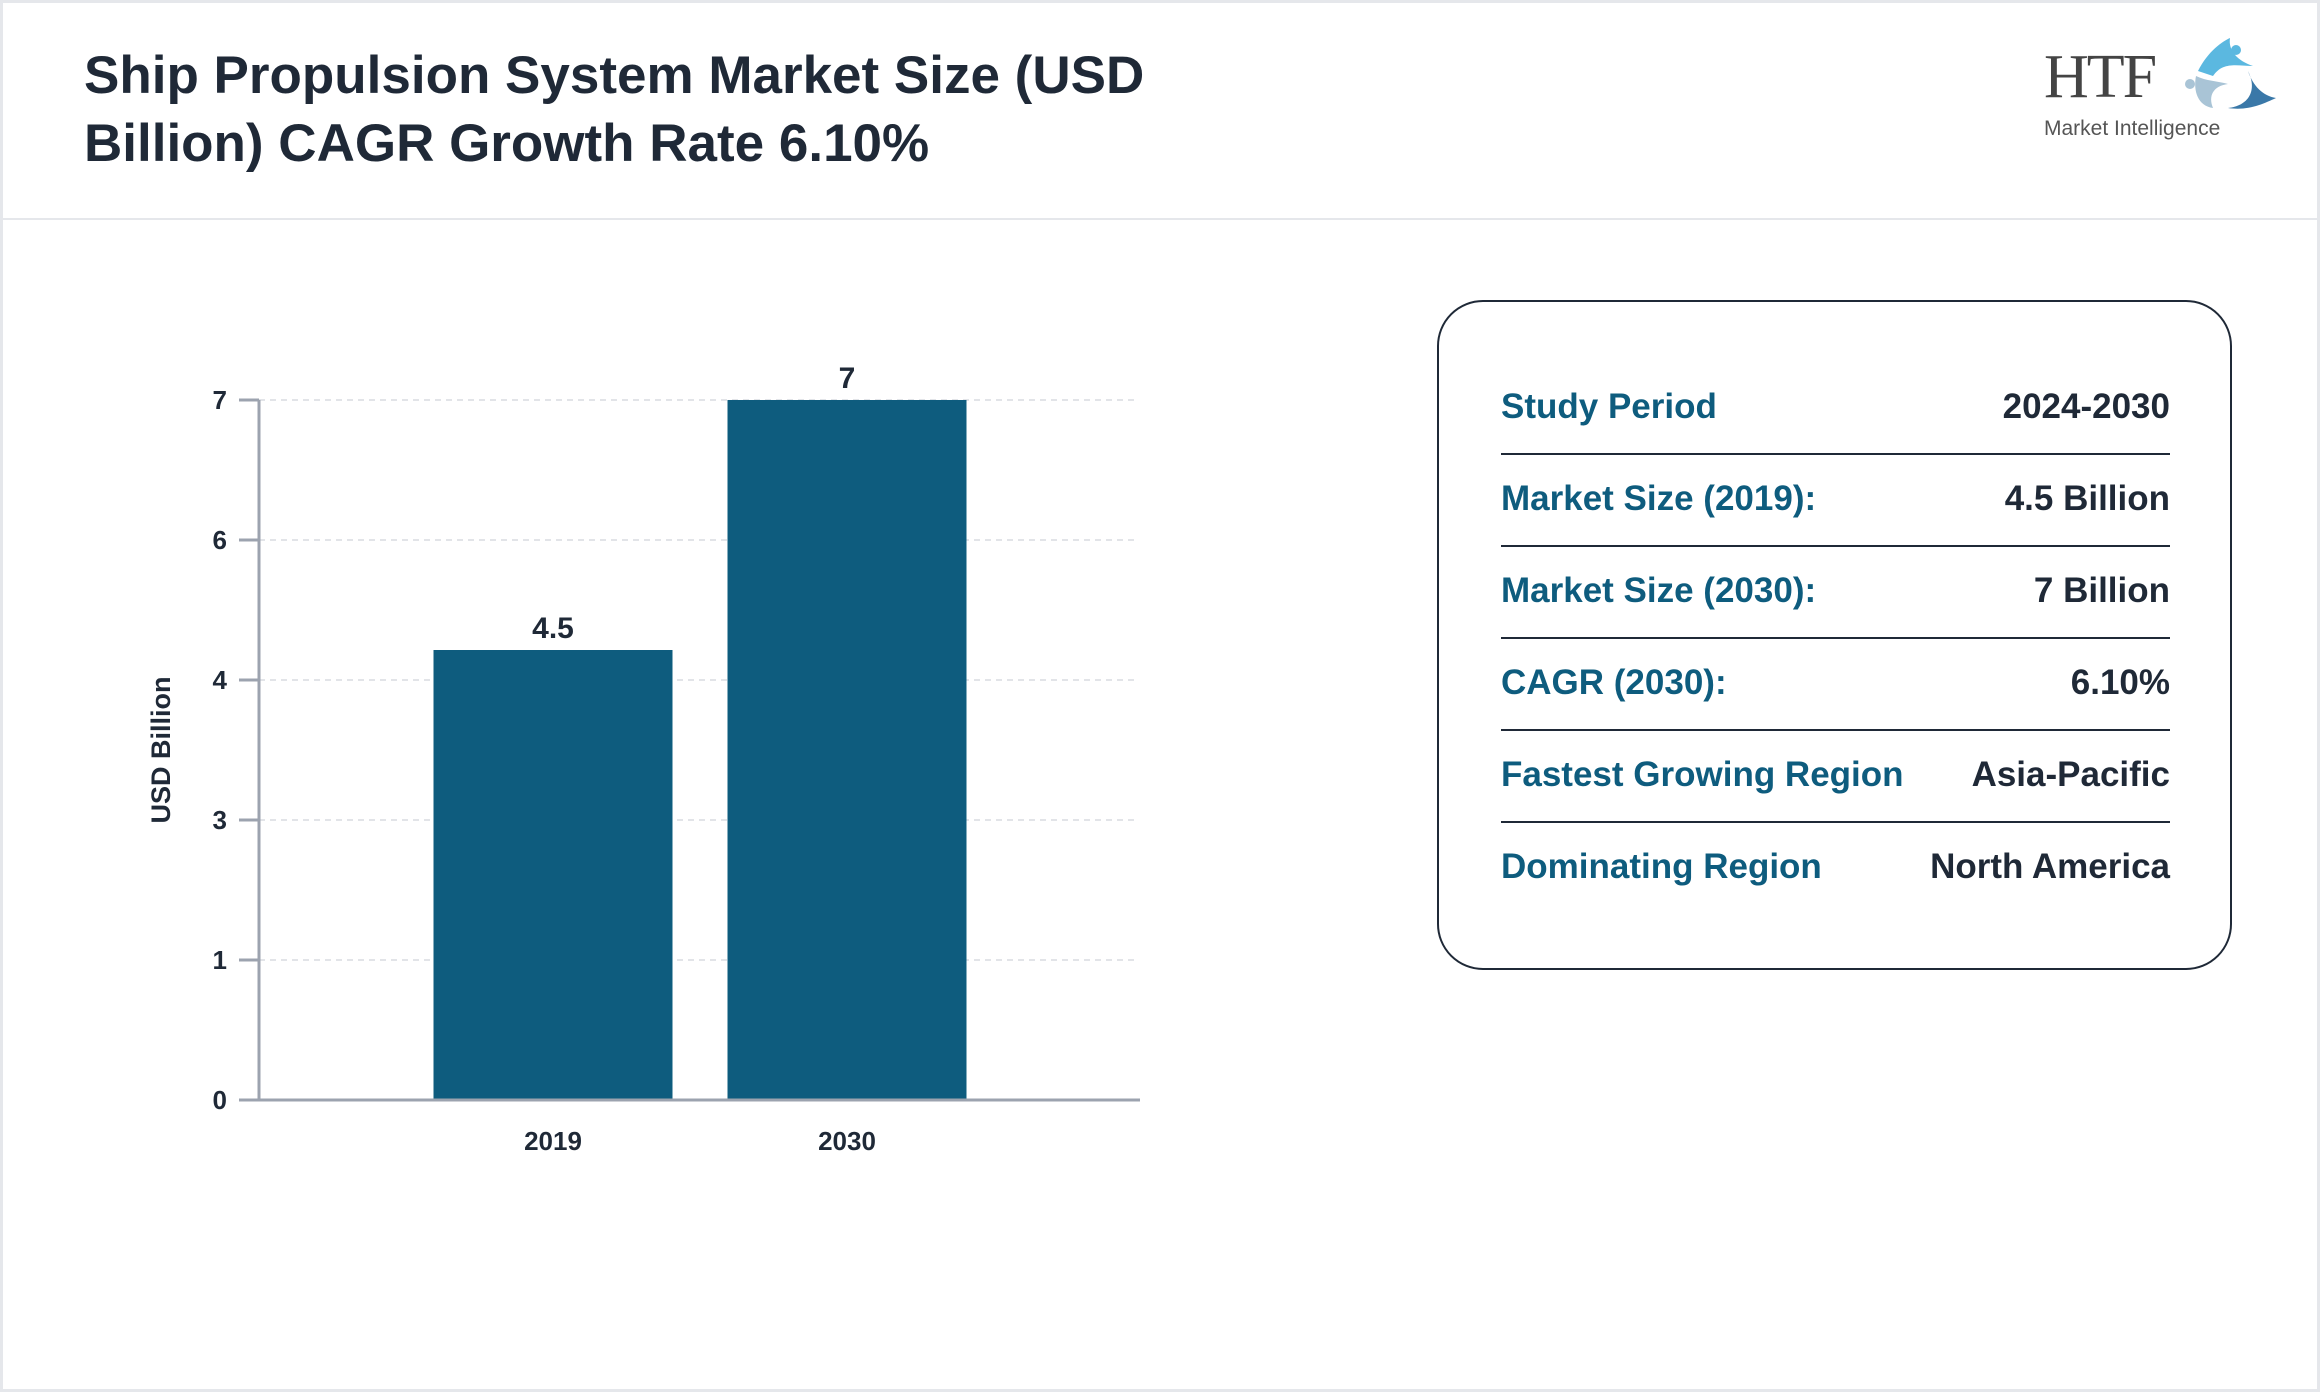  I want to click on summary-label: Market Size (2019):, so click(1659, 498).